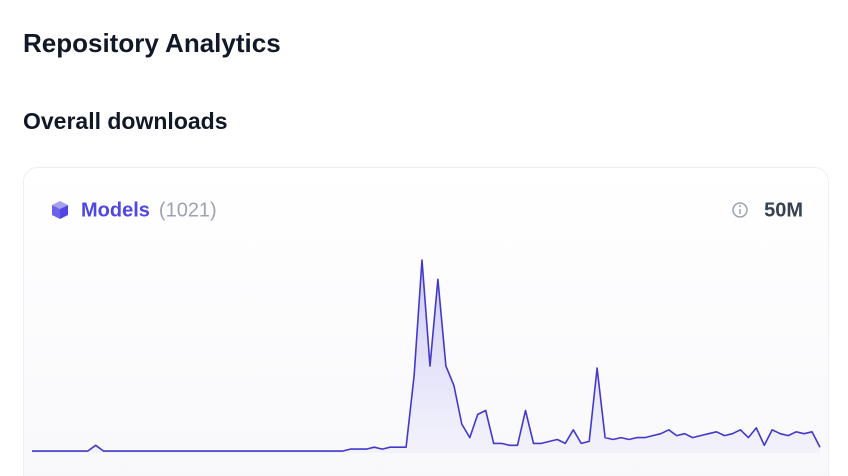  I want to click on total-downloads: 50M, so click(783, 210).